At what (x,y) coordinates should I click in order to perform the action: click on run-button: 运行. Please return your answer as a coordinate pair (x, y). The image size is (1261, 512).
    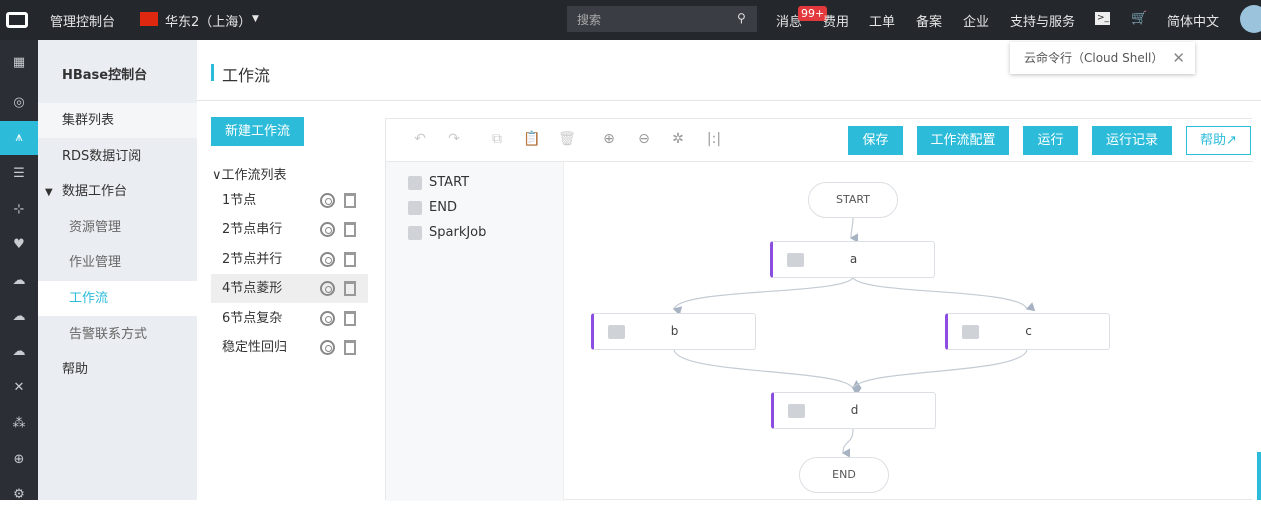
    Looking at the image, I should click on (1050, 140).